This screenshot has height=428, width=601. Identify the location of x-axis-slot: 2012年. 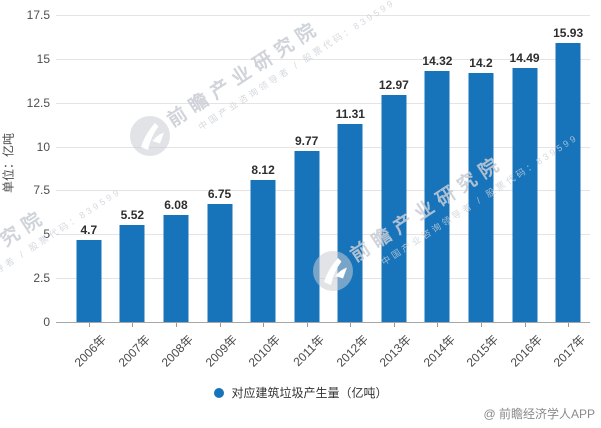
(350, 351).